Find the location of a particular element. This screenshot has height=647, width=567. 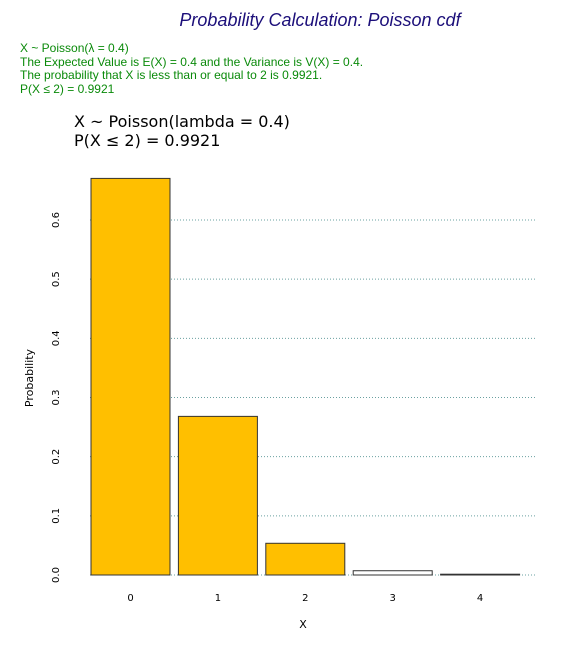

plot-title-line-1: X ~ Poisson(lambda = 0.4) is located at coordinates (182, 121).